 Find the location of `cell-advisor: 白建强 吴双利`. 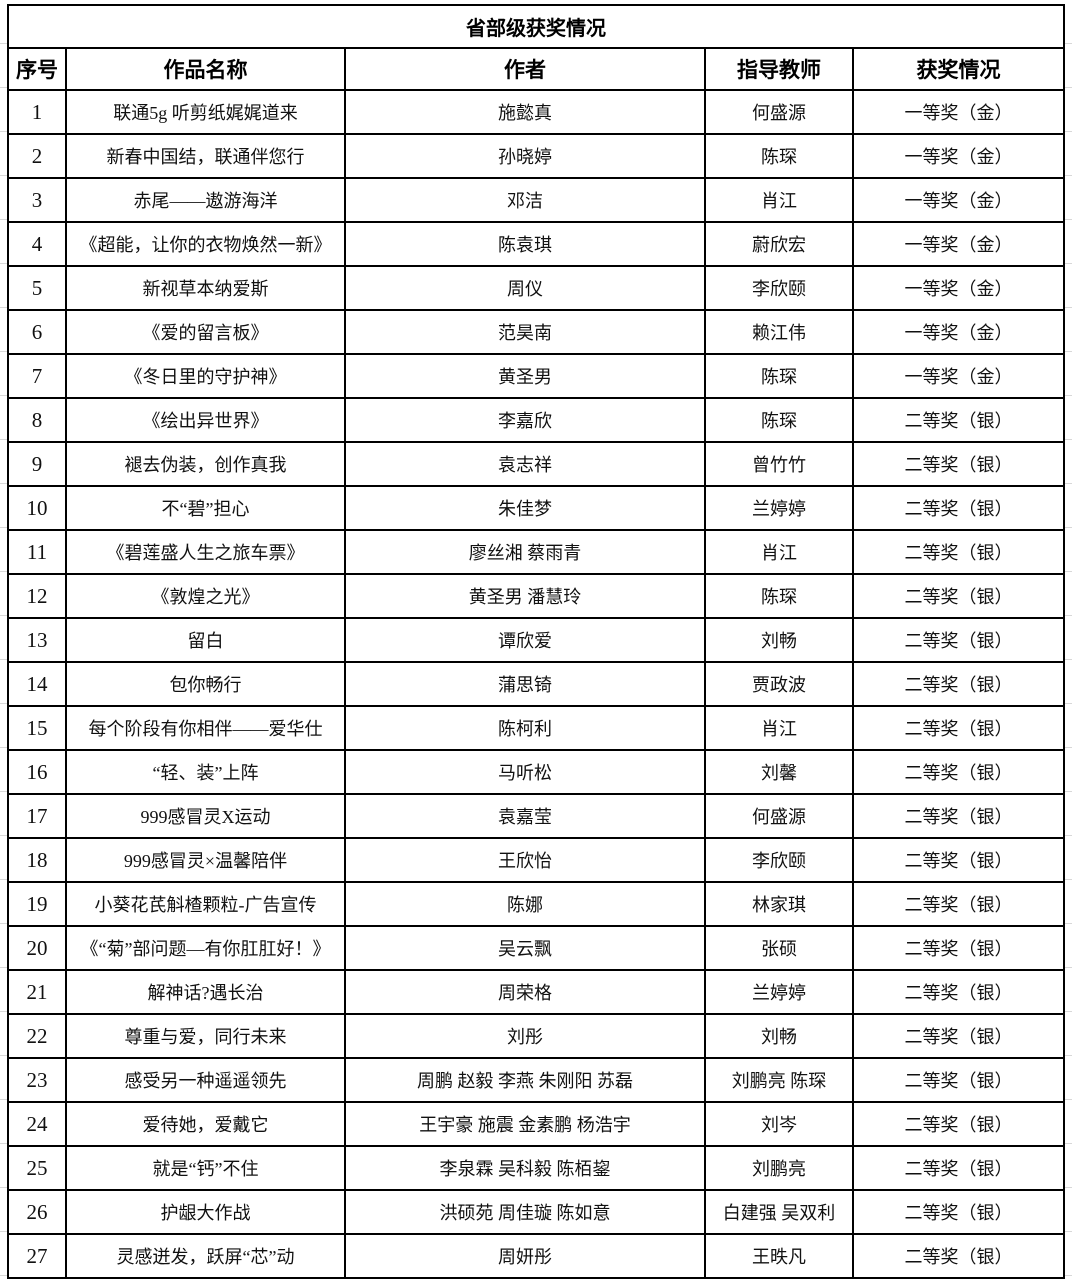

cell-advisor: 白建强 吴双利 is located at coordinates (779, 1212).